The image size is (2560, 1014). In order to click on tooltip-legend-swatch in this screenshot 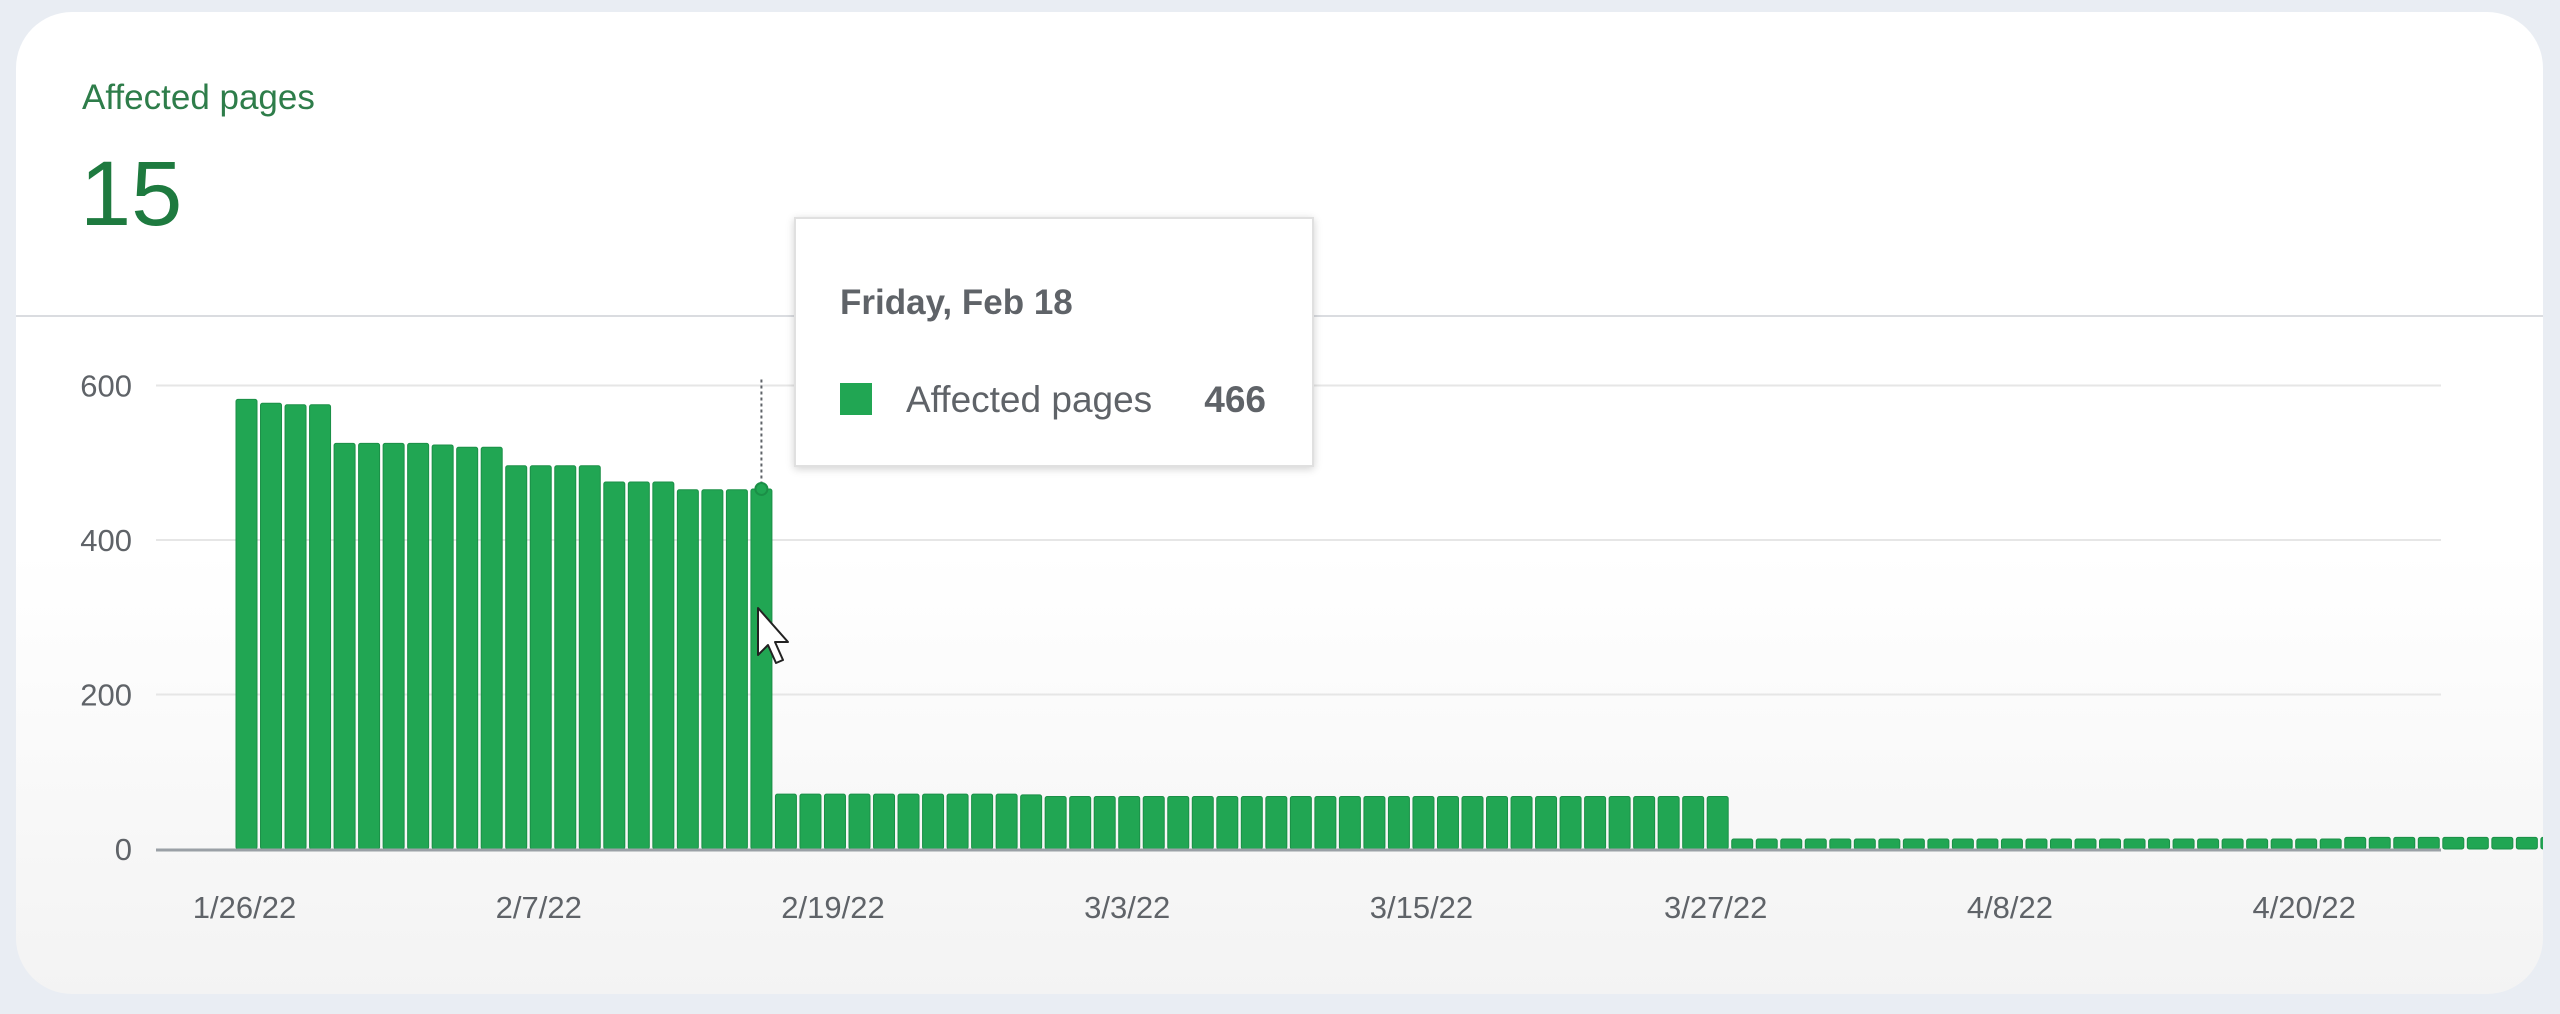, I will do `click(856, 399)`.